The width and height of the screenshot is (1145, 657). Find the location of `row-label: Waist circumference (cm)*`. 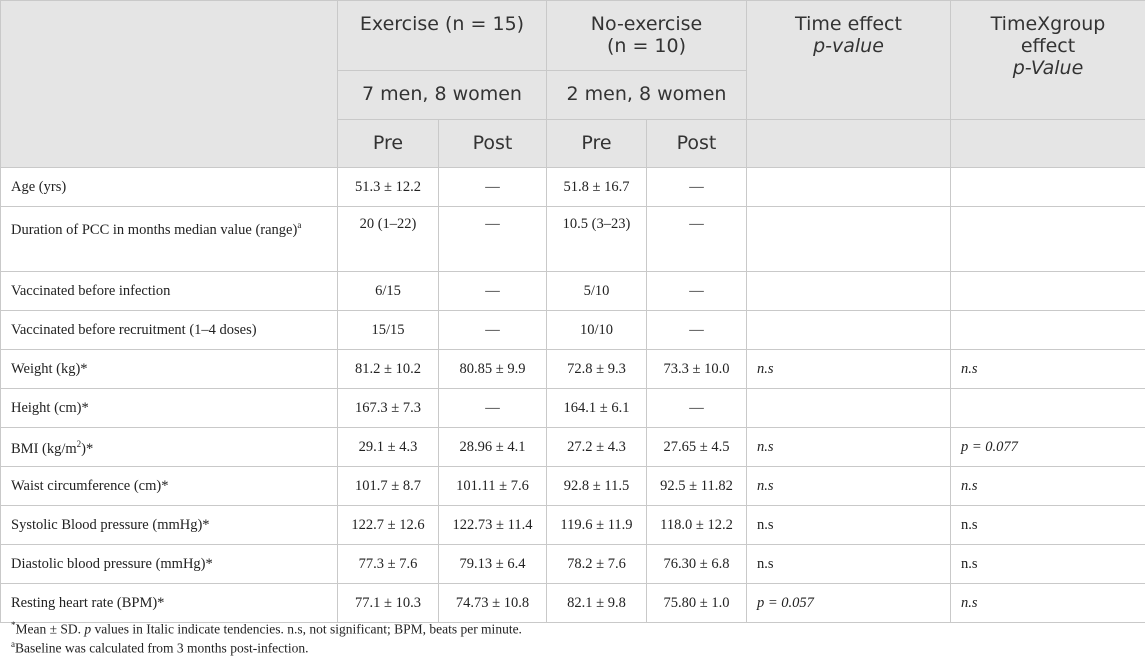

row-label: Waist circumference (cm)* is located at coordinates (169, 486).